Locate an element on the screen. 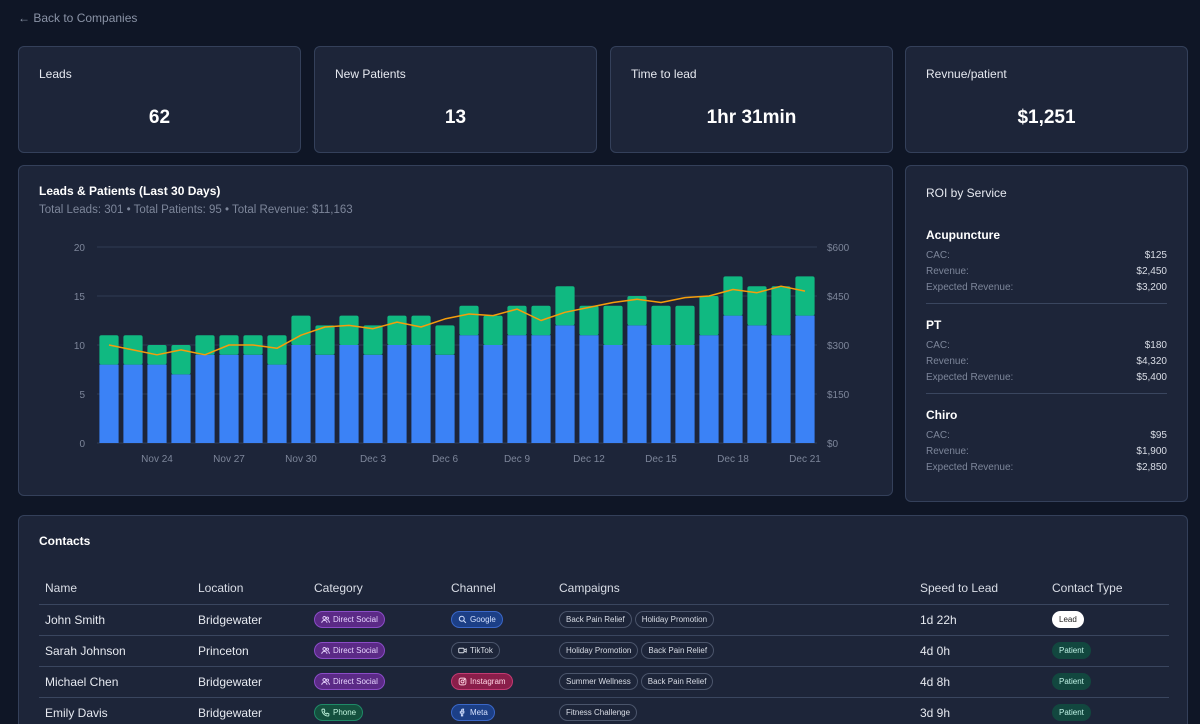 The image size is (1200, 724). roi-row-expected-revenue: Expected Revenue: $3,200 is located at coordinates (1046, 290).